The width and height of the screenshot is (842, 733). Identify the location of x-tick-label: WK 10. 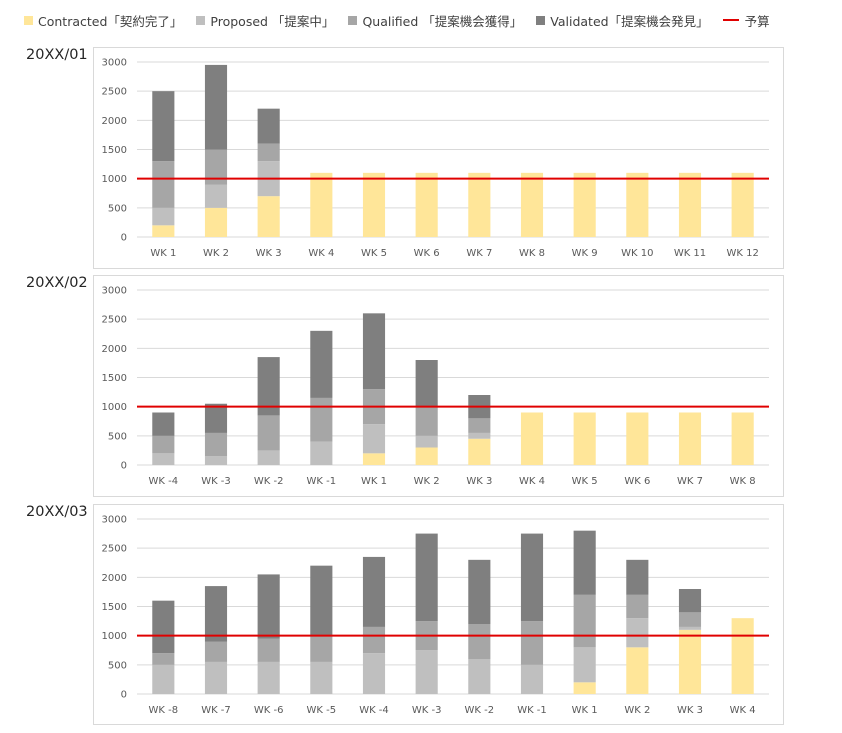
(637, 253).